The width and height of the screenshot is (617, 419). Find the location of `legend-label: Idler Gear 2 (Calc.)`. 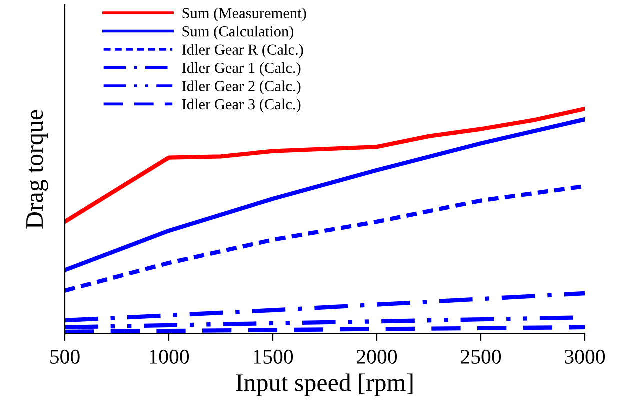

legend-label: Idler Gear 2 (Calc.) is located at coordinates (241, 87).